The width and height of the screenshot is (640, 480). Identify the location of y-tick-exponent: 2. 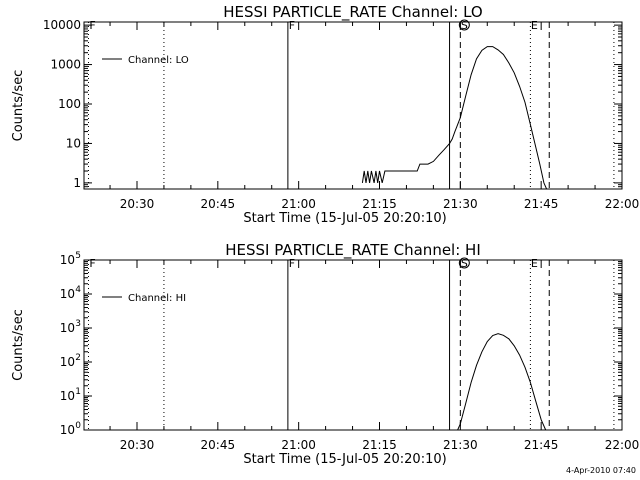
(78, 358).